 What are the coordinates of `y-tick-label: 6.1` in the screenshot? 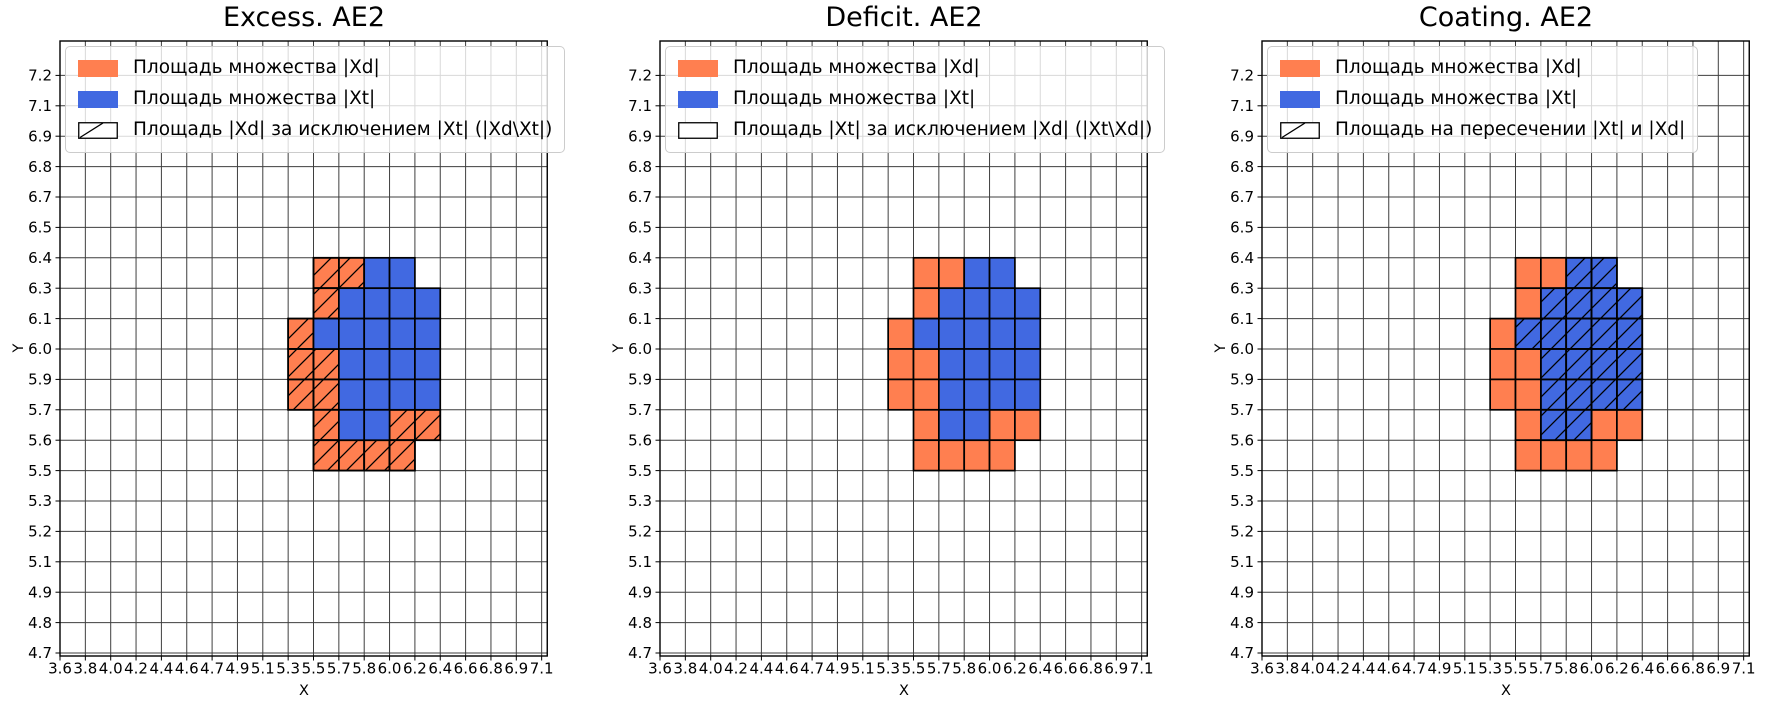 It's located at (40, 319).